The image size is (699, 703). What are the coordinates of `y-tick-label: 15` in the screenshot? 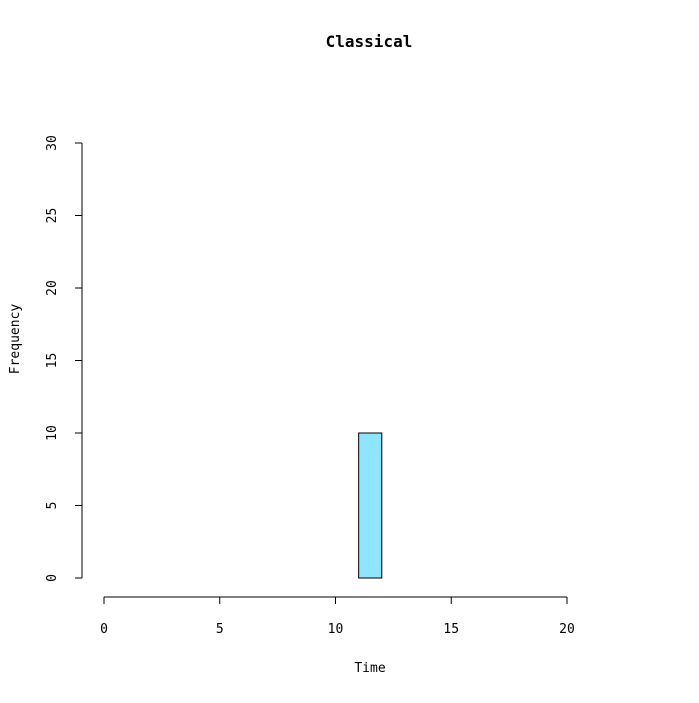 It's located at (52, 361).